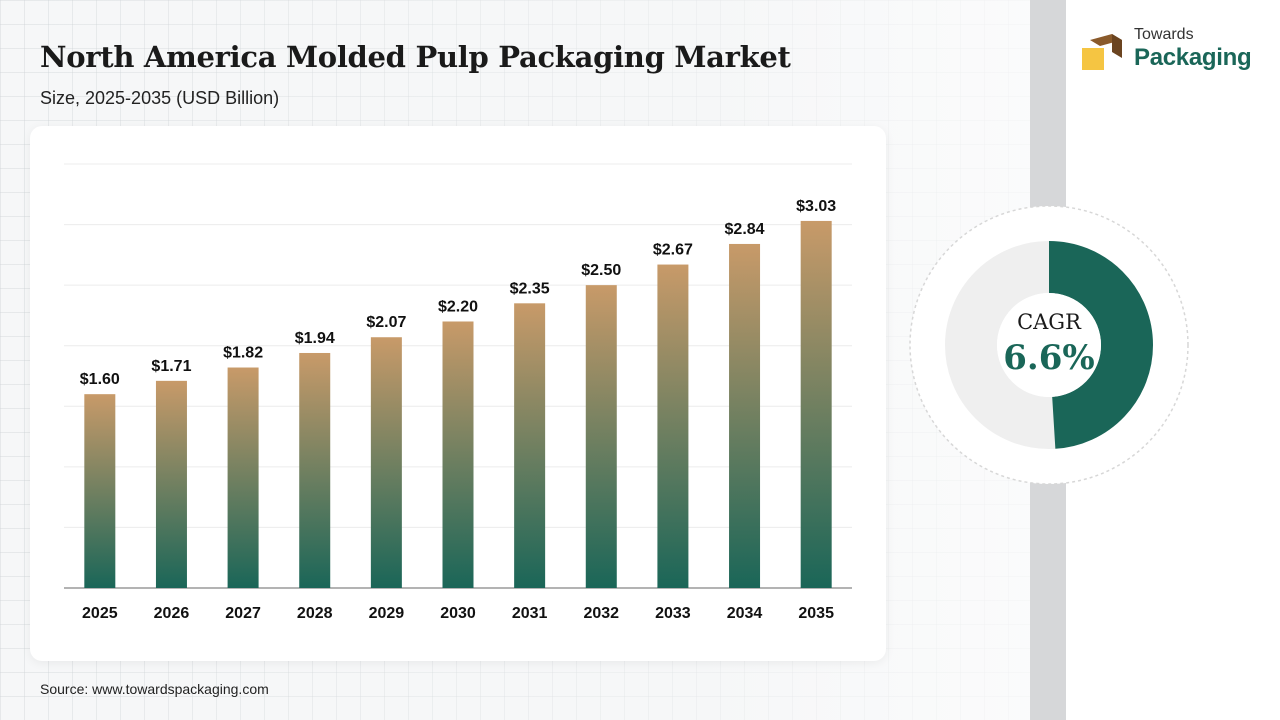  Describe the element at coordinates (601, 436) in the screenshot. I see `bar-2032` at that location.